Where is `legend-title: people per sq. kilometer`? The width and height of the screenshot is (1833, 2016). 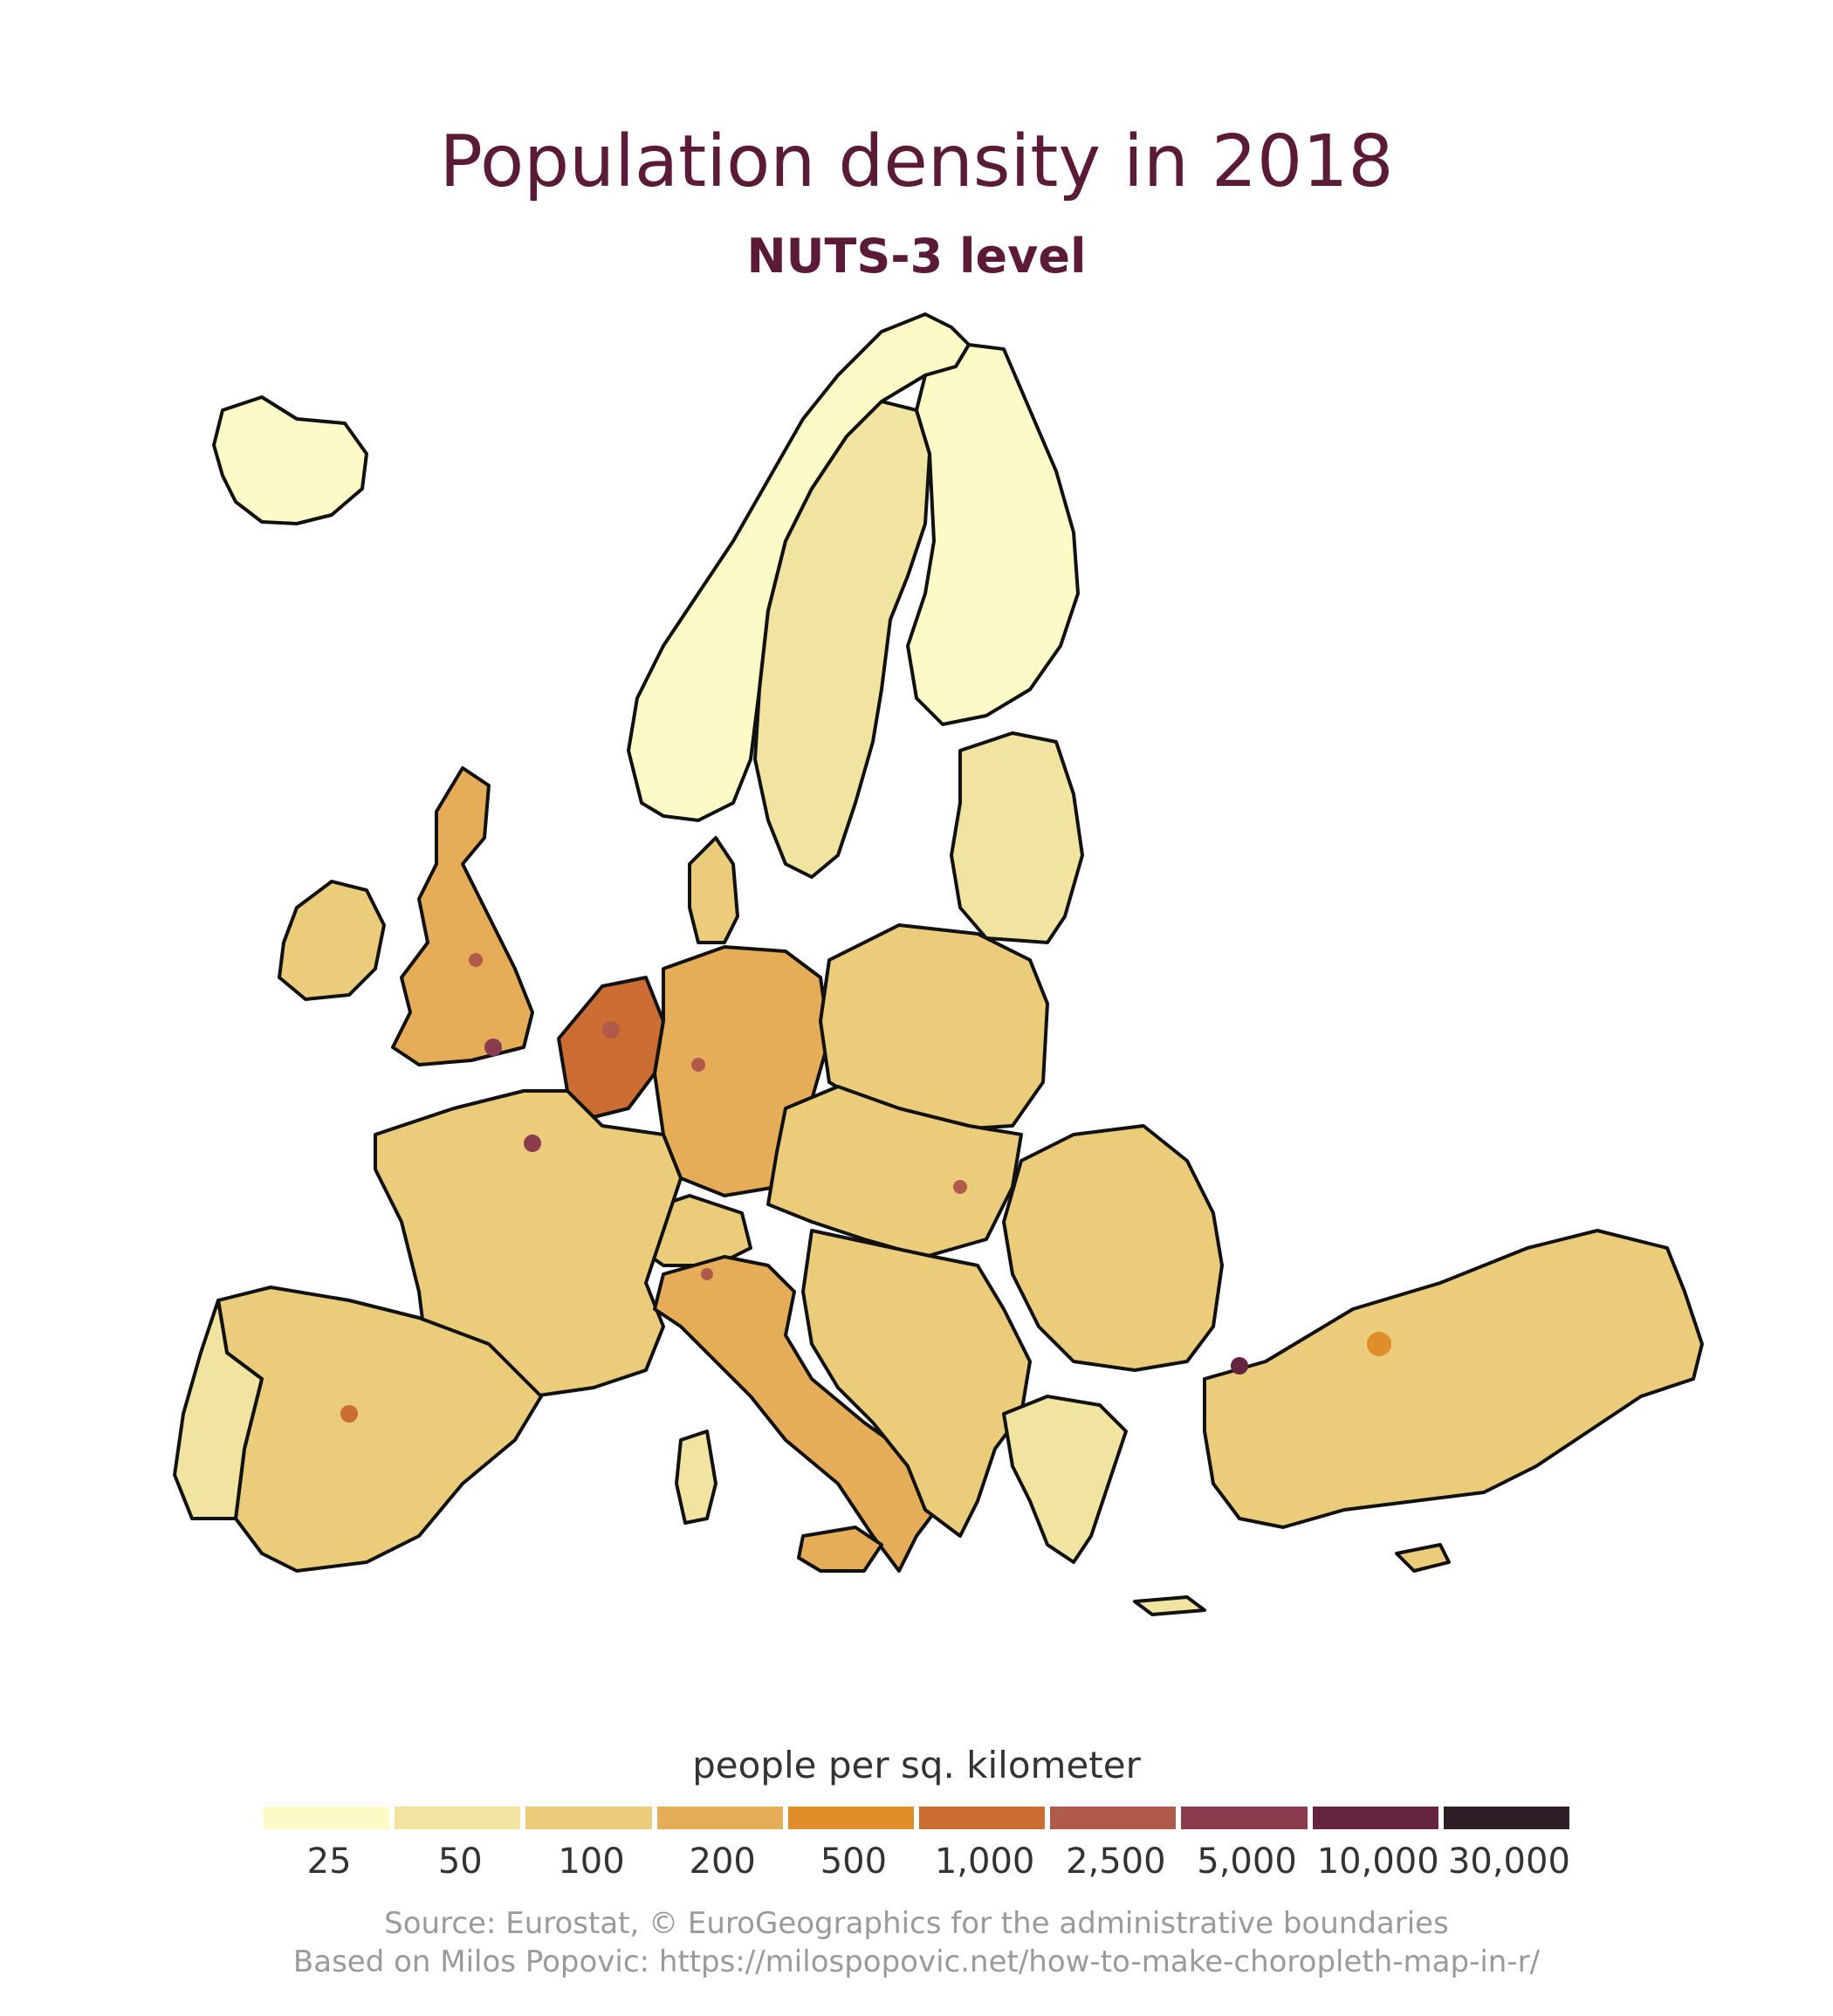 legend-title: people per sq. kilometer is located at coordinates (916, 1765).